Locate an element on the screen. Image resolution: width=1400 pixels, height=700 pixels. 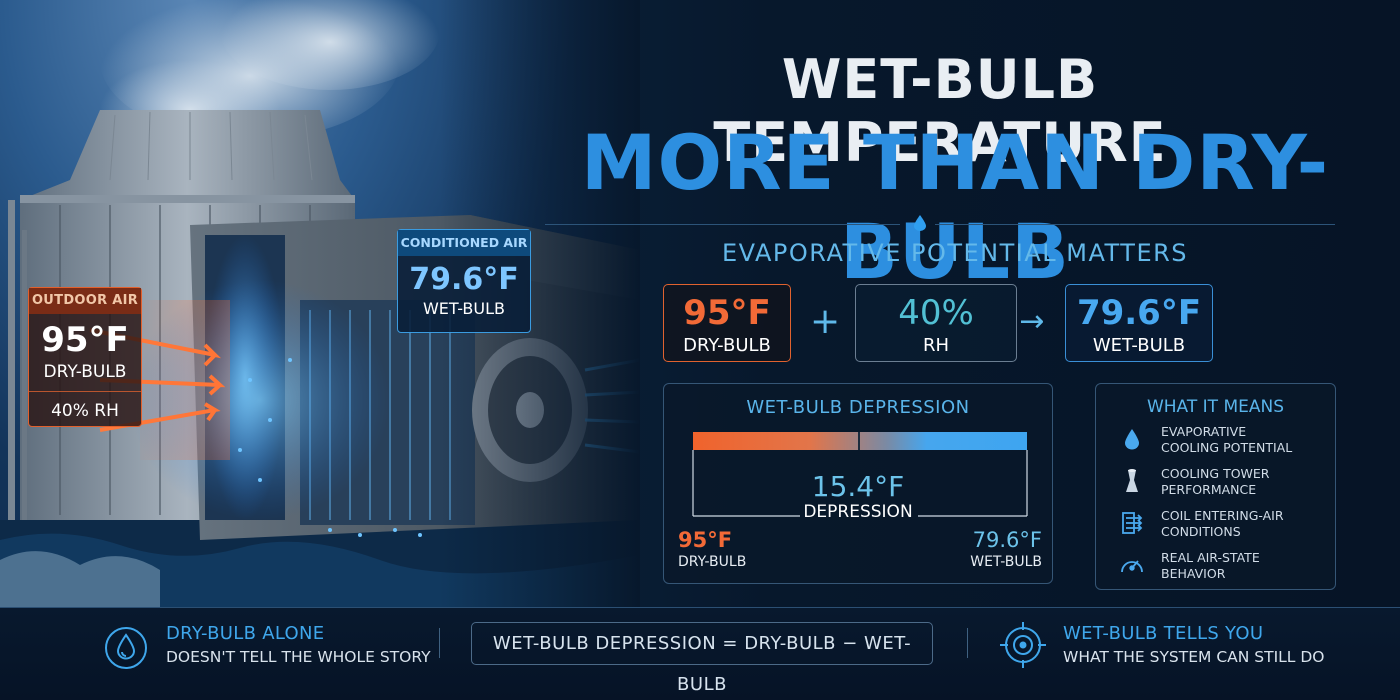
meaning-item-air-state: REAL AIR-STATE BEHAVIOR is located at coordinates (1224, 568).